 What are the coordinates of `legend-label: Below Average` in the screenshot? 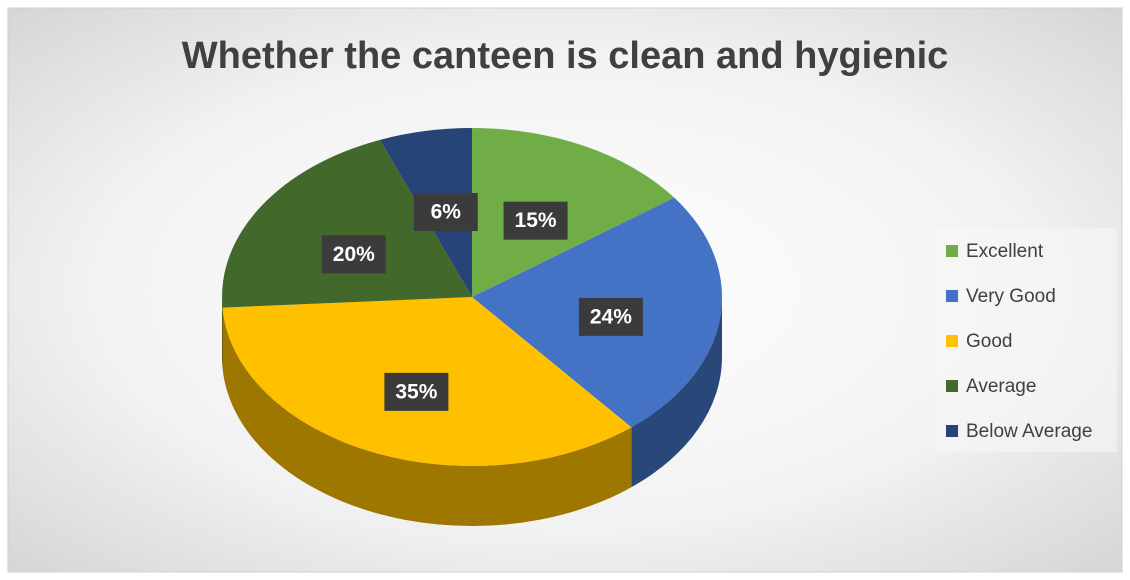 It's located at (1029, 431).